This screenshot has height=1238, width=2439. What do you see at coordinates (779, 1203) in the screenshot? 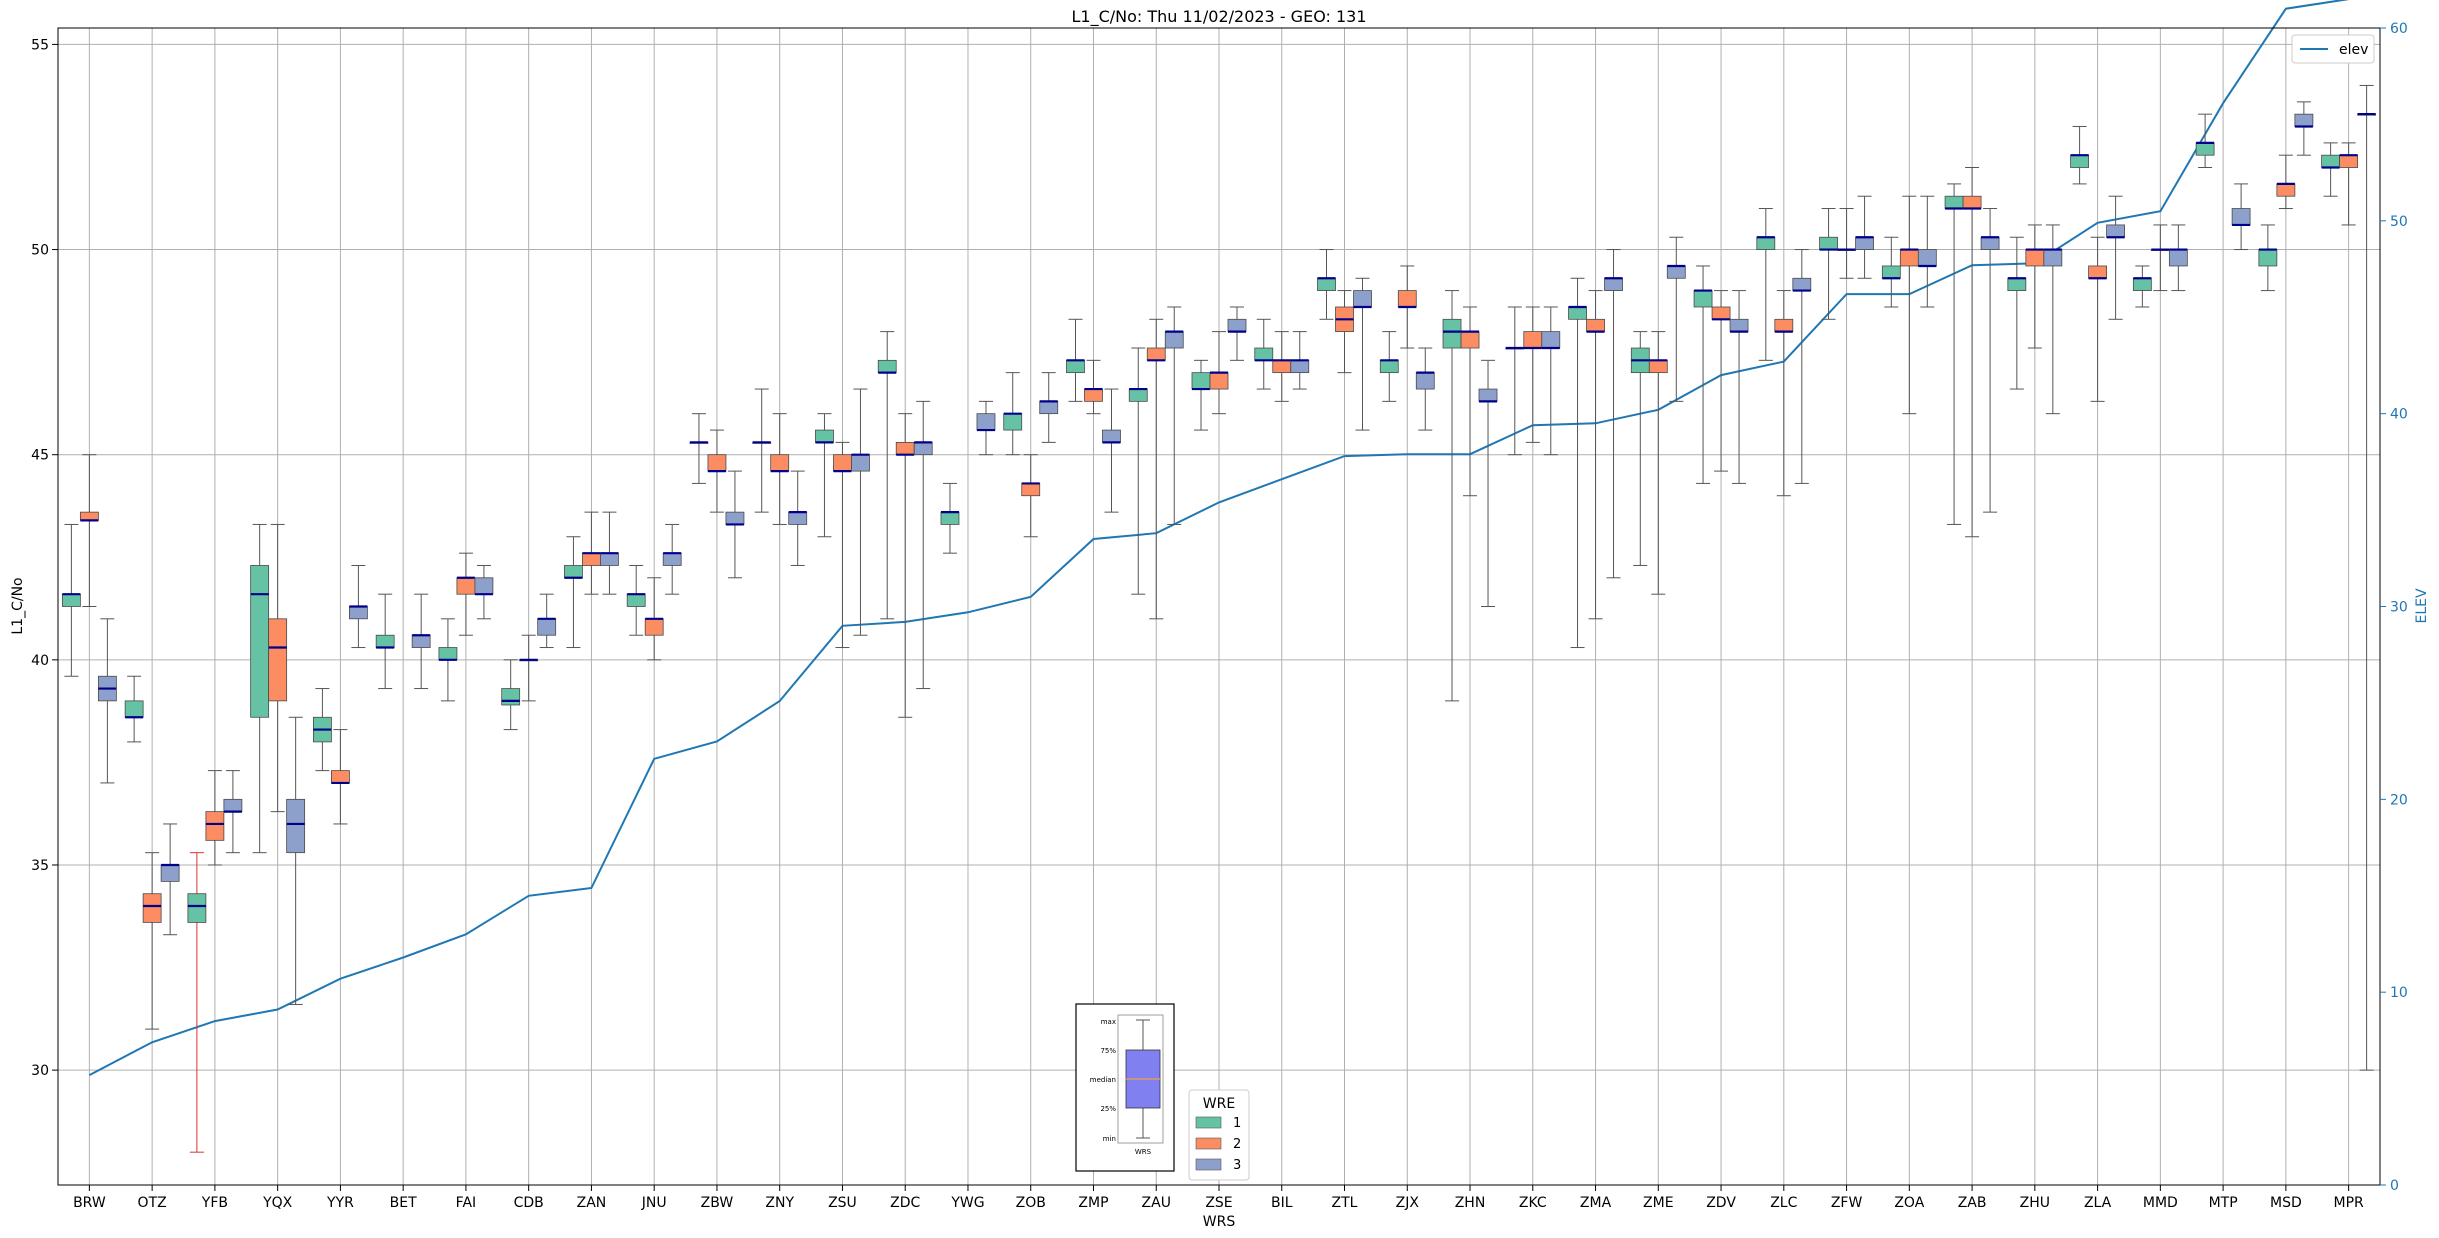
I see `x-tick-label-ZNY: ZNY` at bounding box center [779, 1203].